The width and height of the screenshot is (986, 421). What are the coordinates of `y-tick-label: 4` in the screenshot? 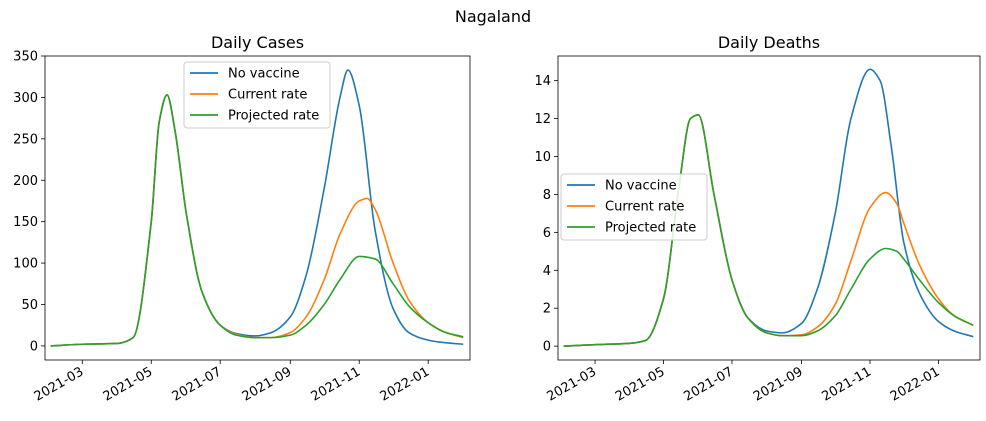 It's located at (547, 271).